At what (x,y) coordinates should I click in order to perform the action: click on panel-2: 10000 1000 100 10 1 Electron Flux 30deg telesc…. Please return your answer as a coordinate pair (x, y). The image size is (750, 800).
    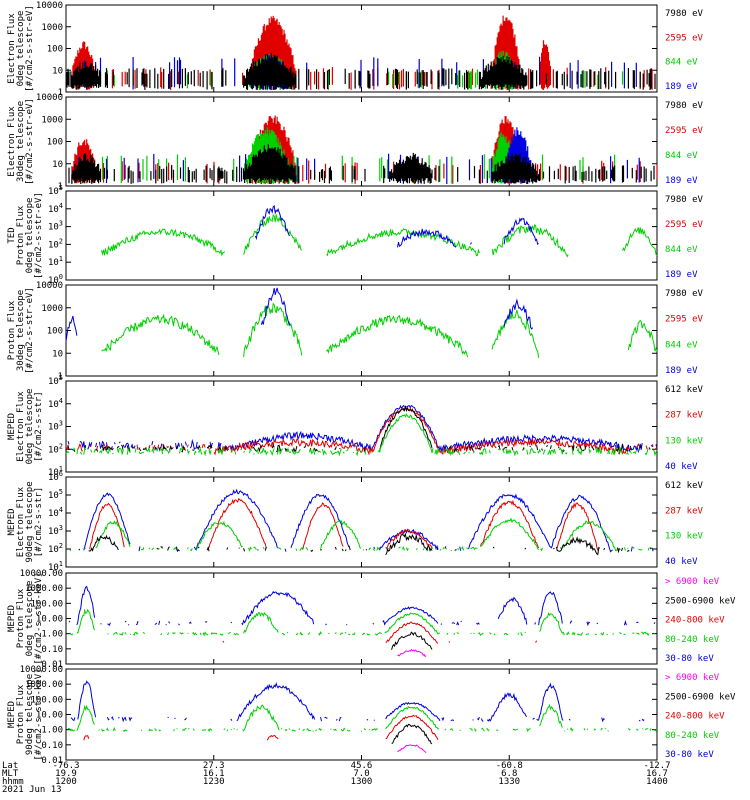
    Looking at the image, I should click on (355, 142).